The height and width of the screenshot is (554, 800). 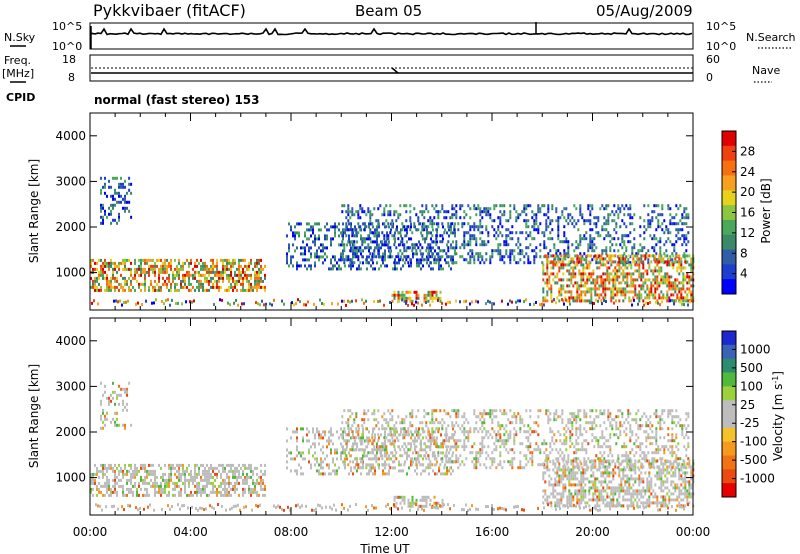 I want to click on date-label: 05/Aug/2009, so click(x=644, y=11).